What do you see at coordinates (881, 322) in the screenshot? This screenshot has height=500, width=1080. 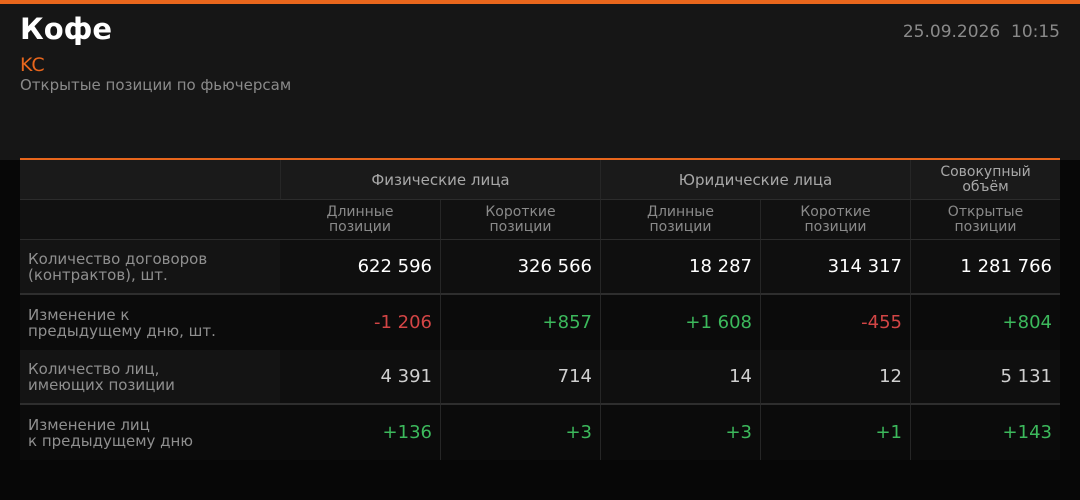 I see `cell-text: -455` at bounding box center [881, 322].